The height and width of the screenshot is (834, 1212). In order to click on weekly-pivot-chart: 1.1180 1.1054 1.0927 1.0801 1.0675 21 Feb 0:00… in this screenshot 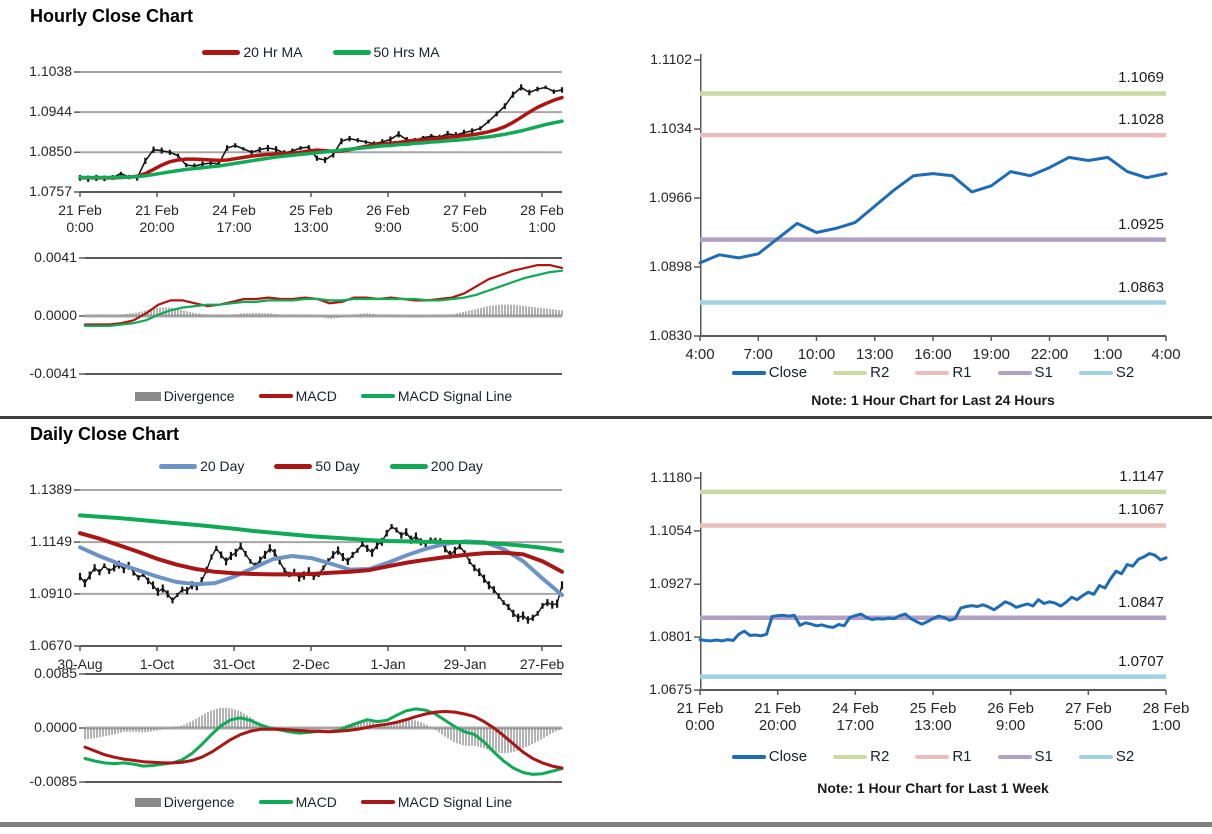, I will do `click(919, 600)`.